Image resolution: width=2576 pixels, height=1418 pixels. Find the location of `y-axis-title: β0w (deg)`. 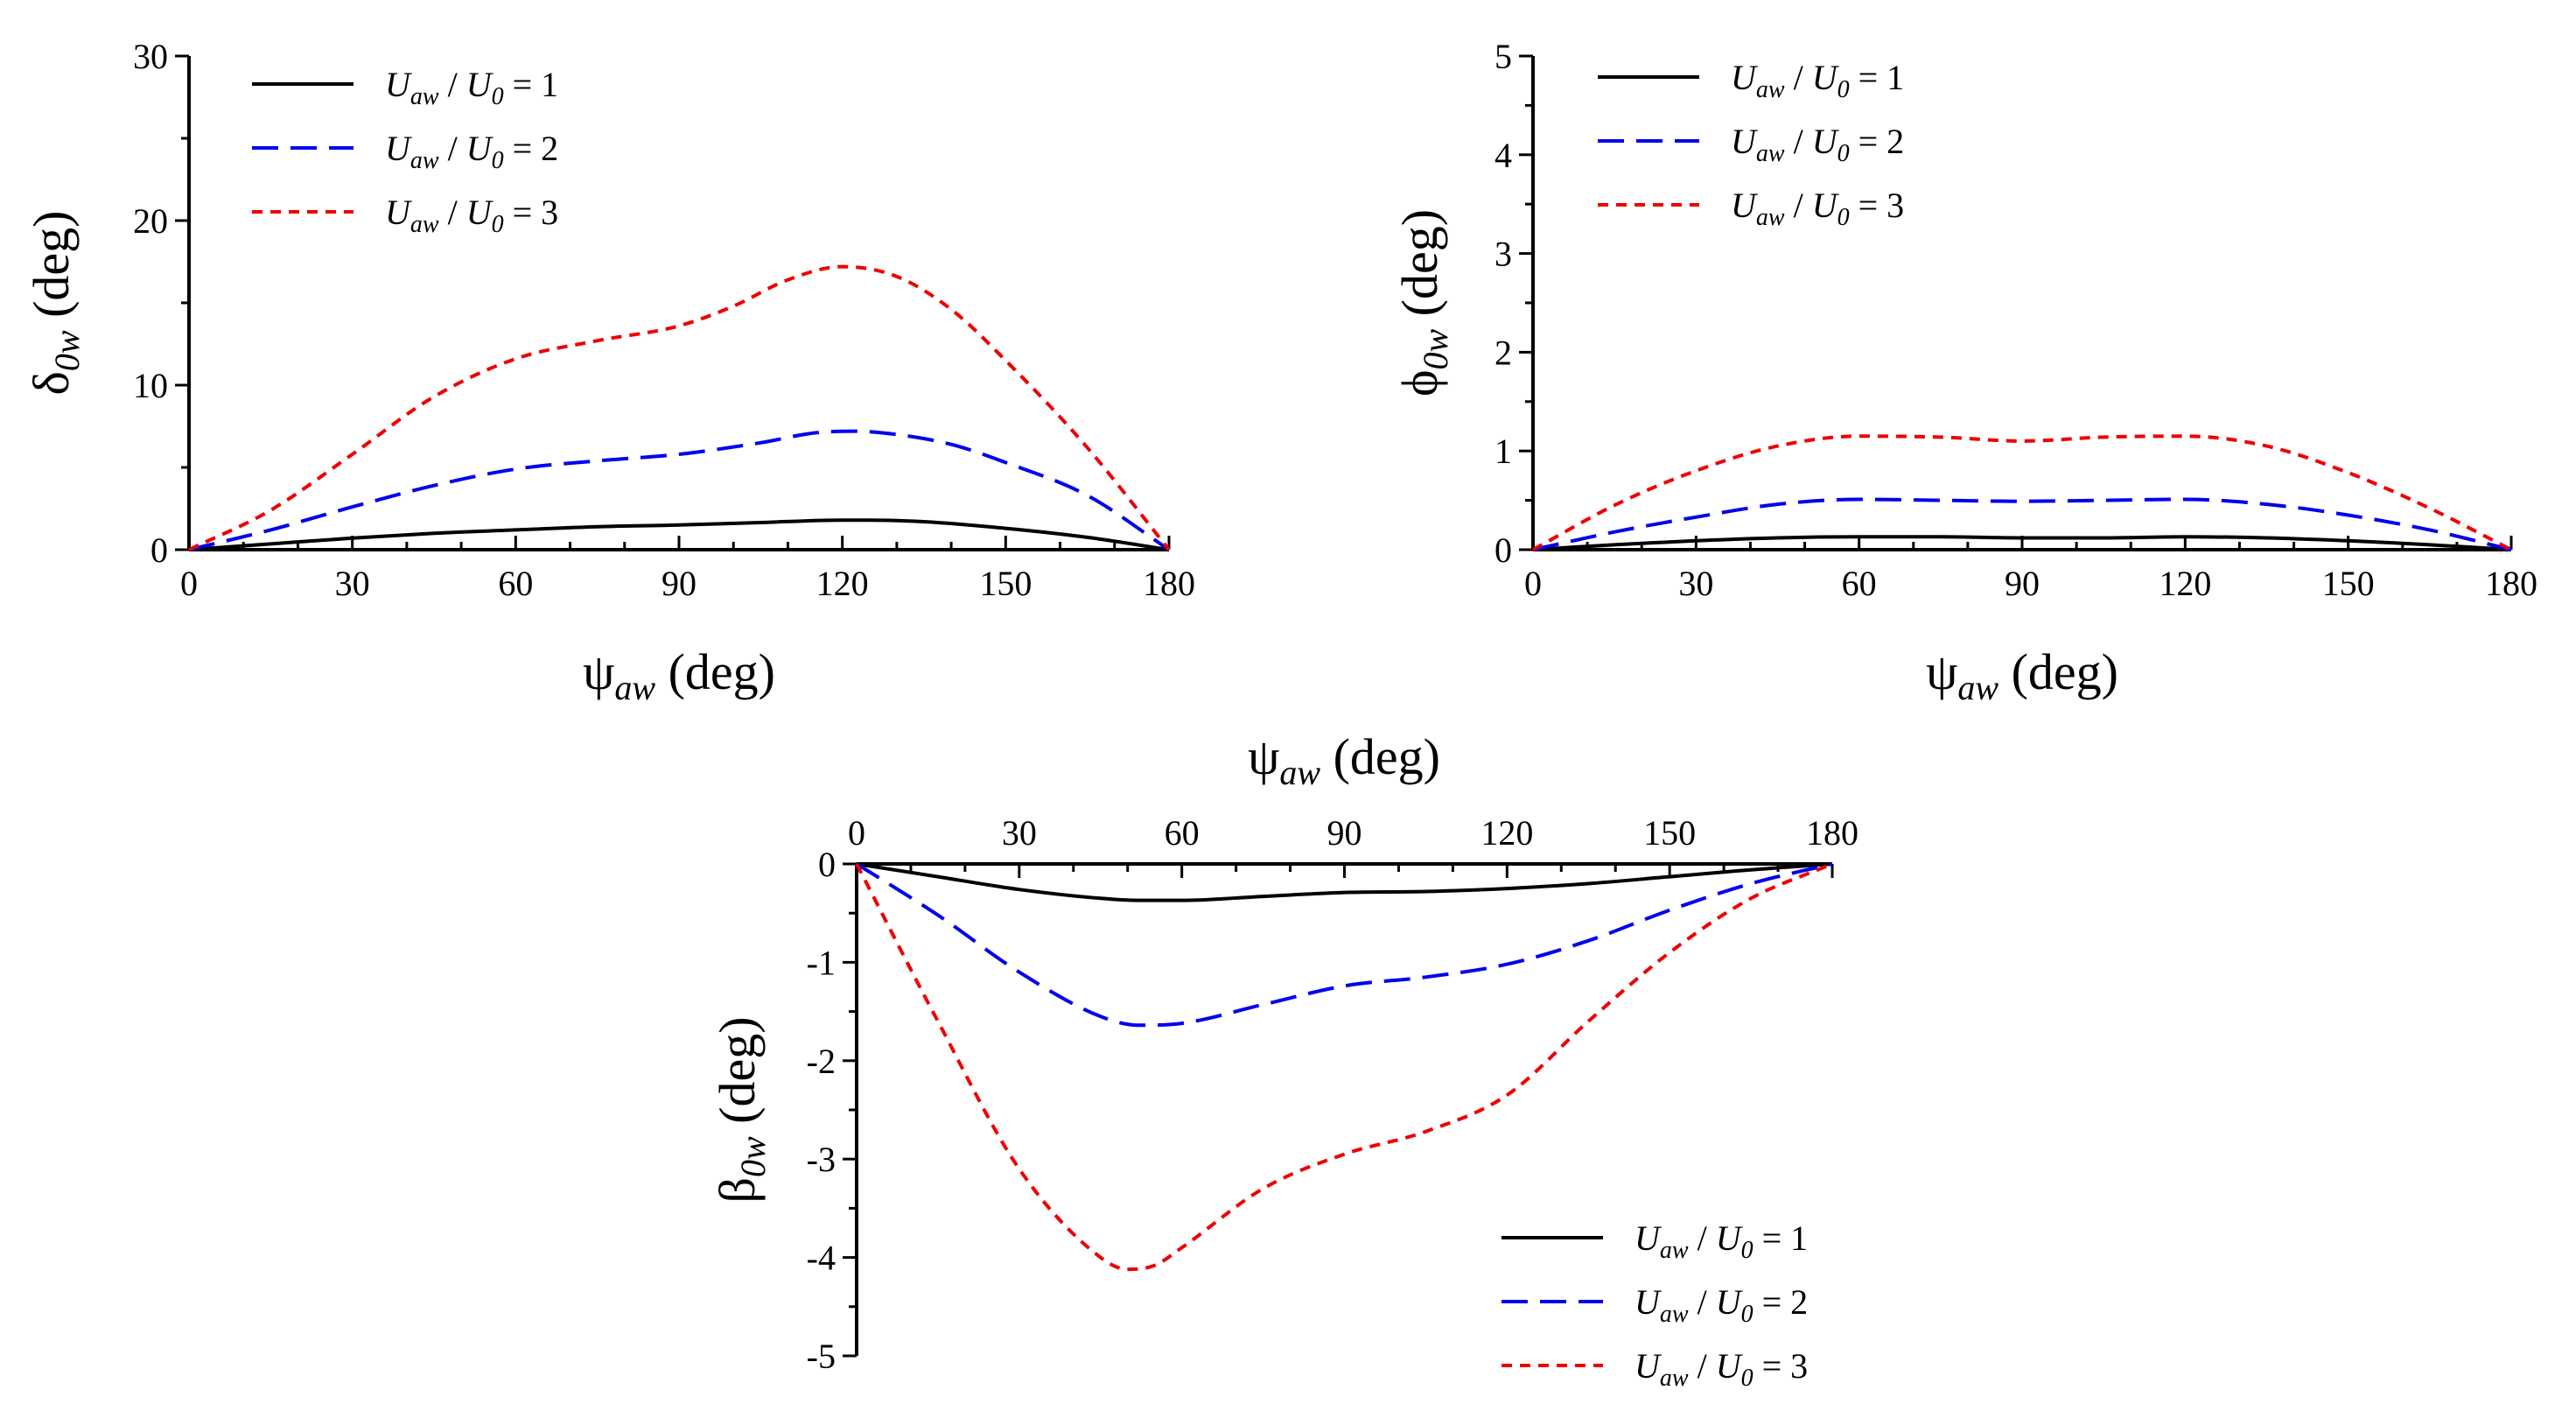

y-axis-title: β0w (deg) is located at coordinates (741, 1109).